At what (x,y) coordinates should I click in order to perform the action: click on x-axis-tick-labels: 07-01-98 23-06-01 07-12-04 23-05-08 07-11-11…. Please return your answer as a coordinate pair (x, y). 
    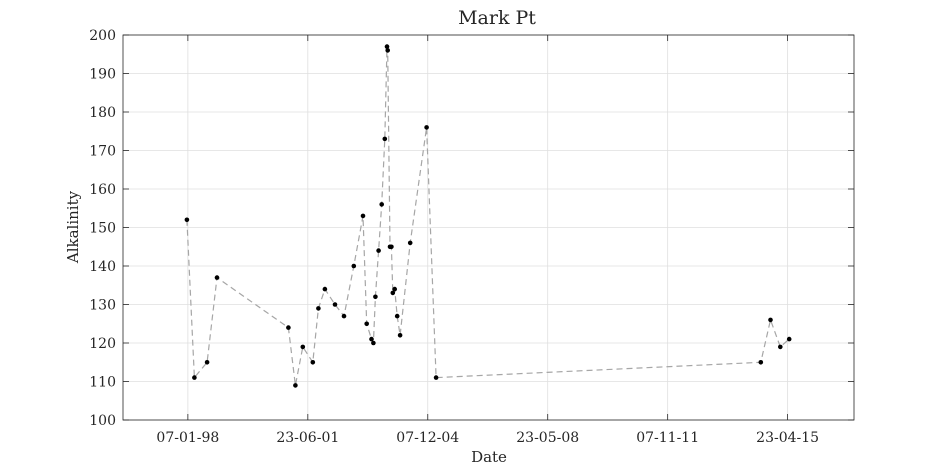
    Looking at the image, I should click on (487, 438).